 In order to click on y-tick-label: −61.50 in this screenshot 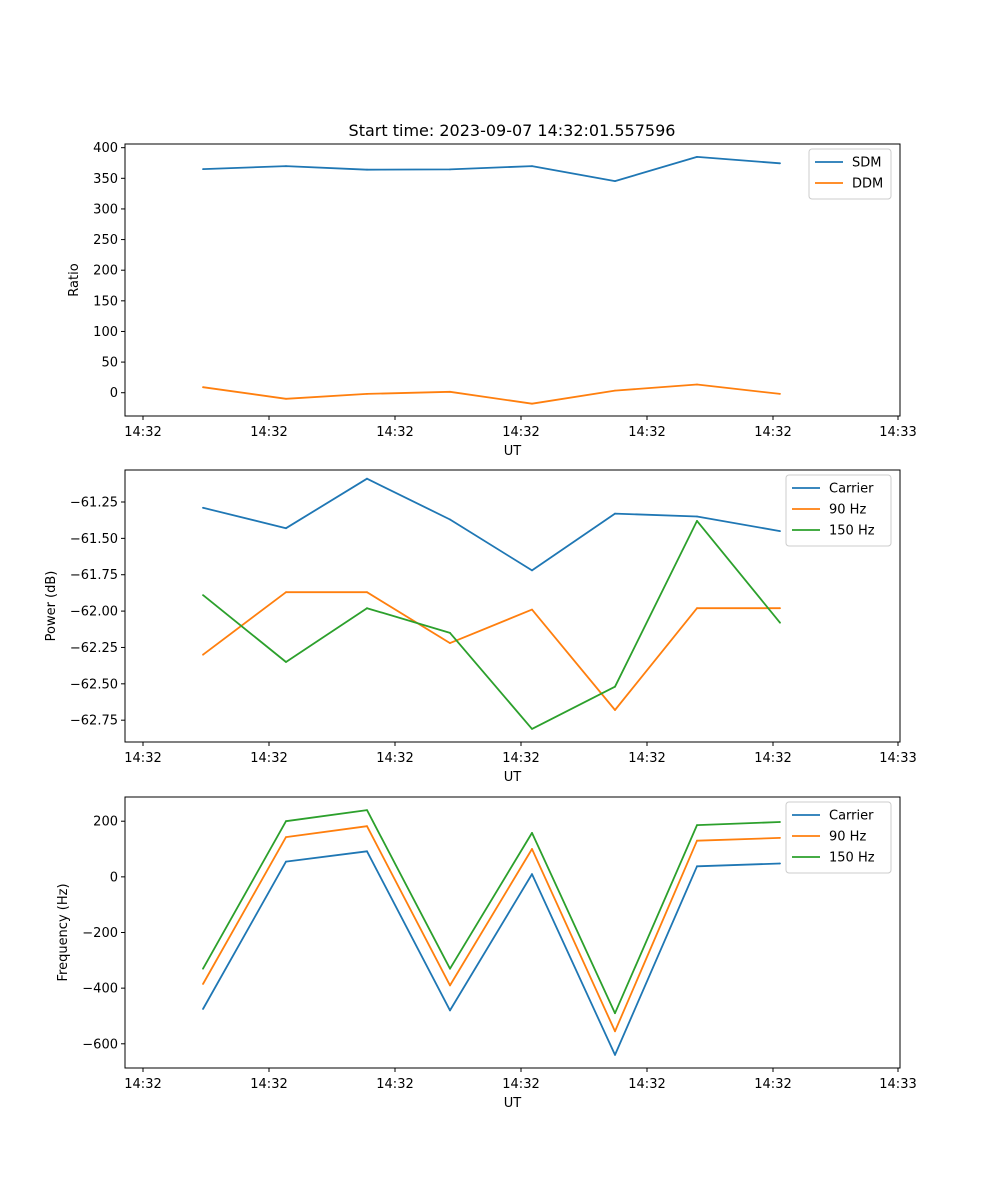, I will do `click(94, 539)`.